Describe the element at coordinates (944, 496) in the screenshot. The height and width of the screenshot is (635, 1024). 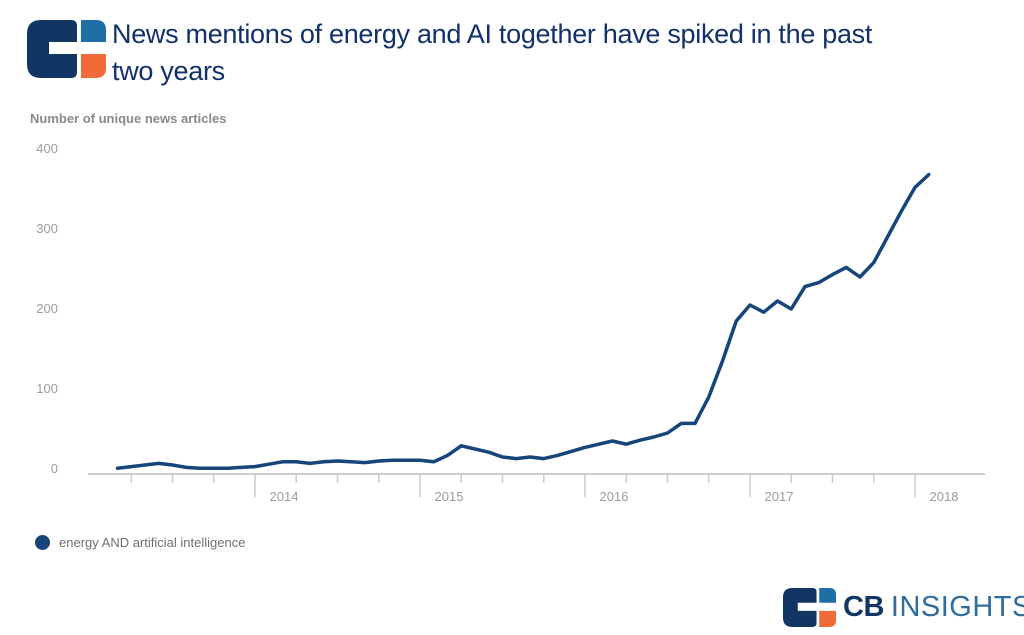
I see `x-tick-label-2018: 2018` at that location.